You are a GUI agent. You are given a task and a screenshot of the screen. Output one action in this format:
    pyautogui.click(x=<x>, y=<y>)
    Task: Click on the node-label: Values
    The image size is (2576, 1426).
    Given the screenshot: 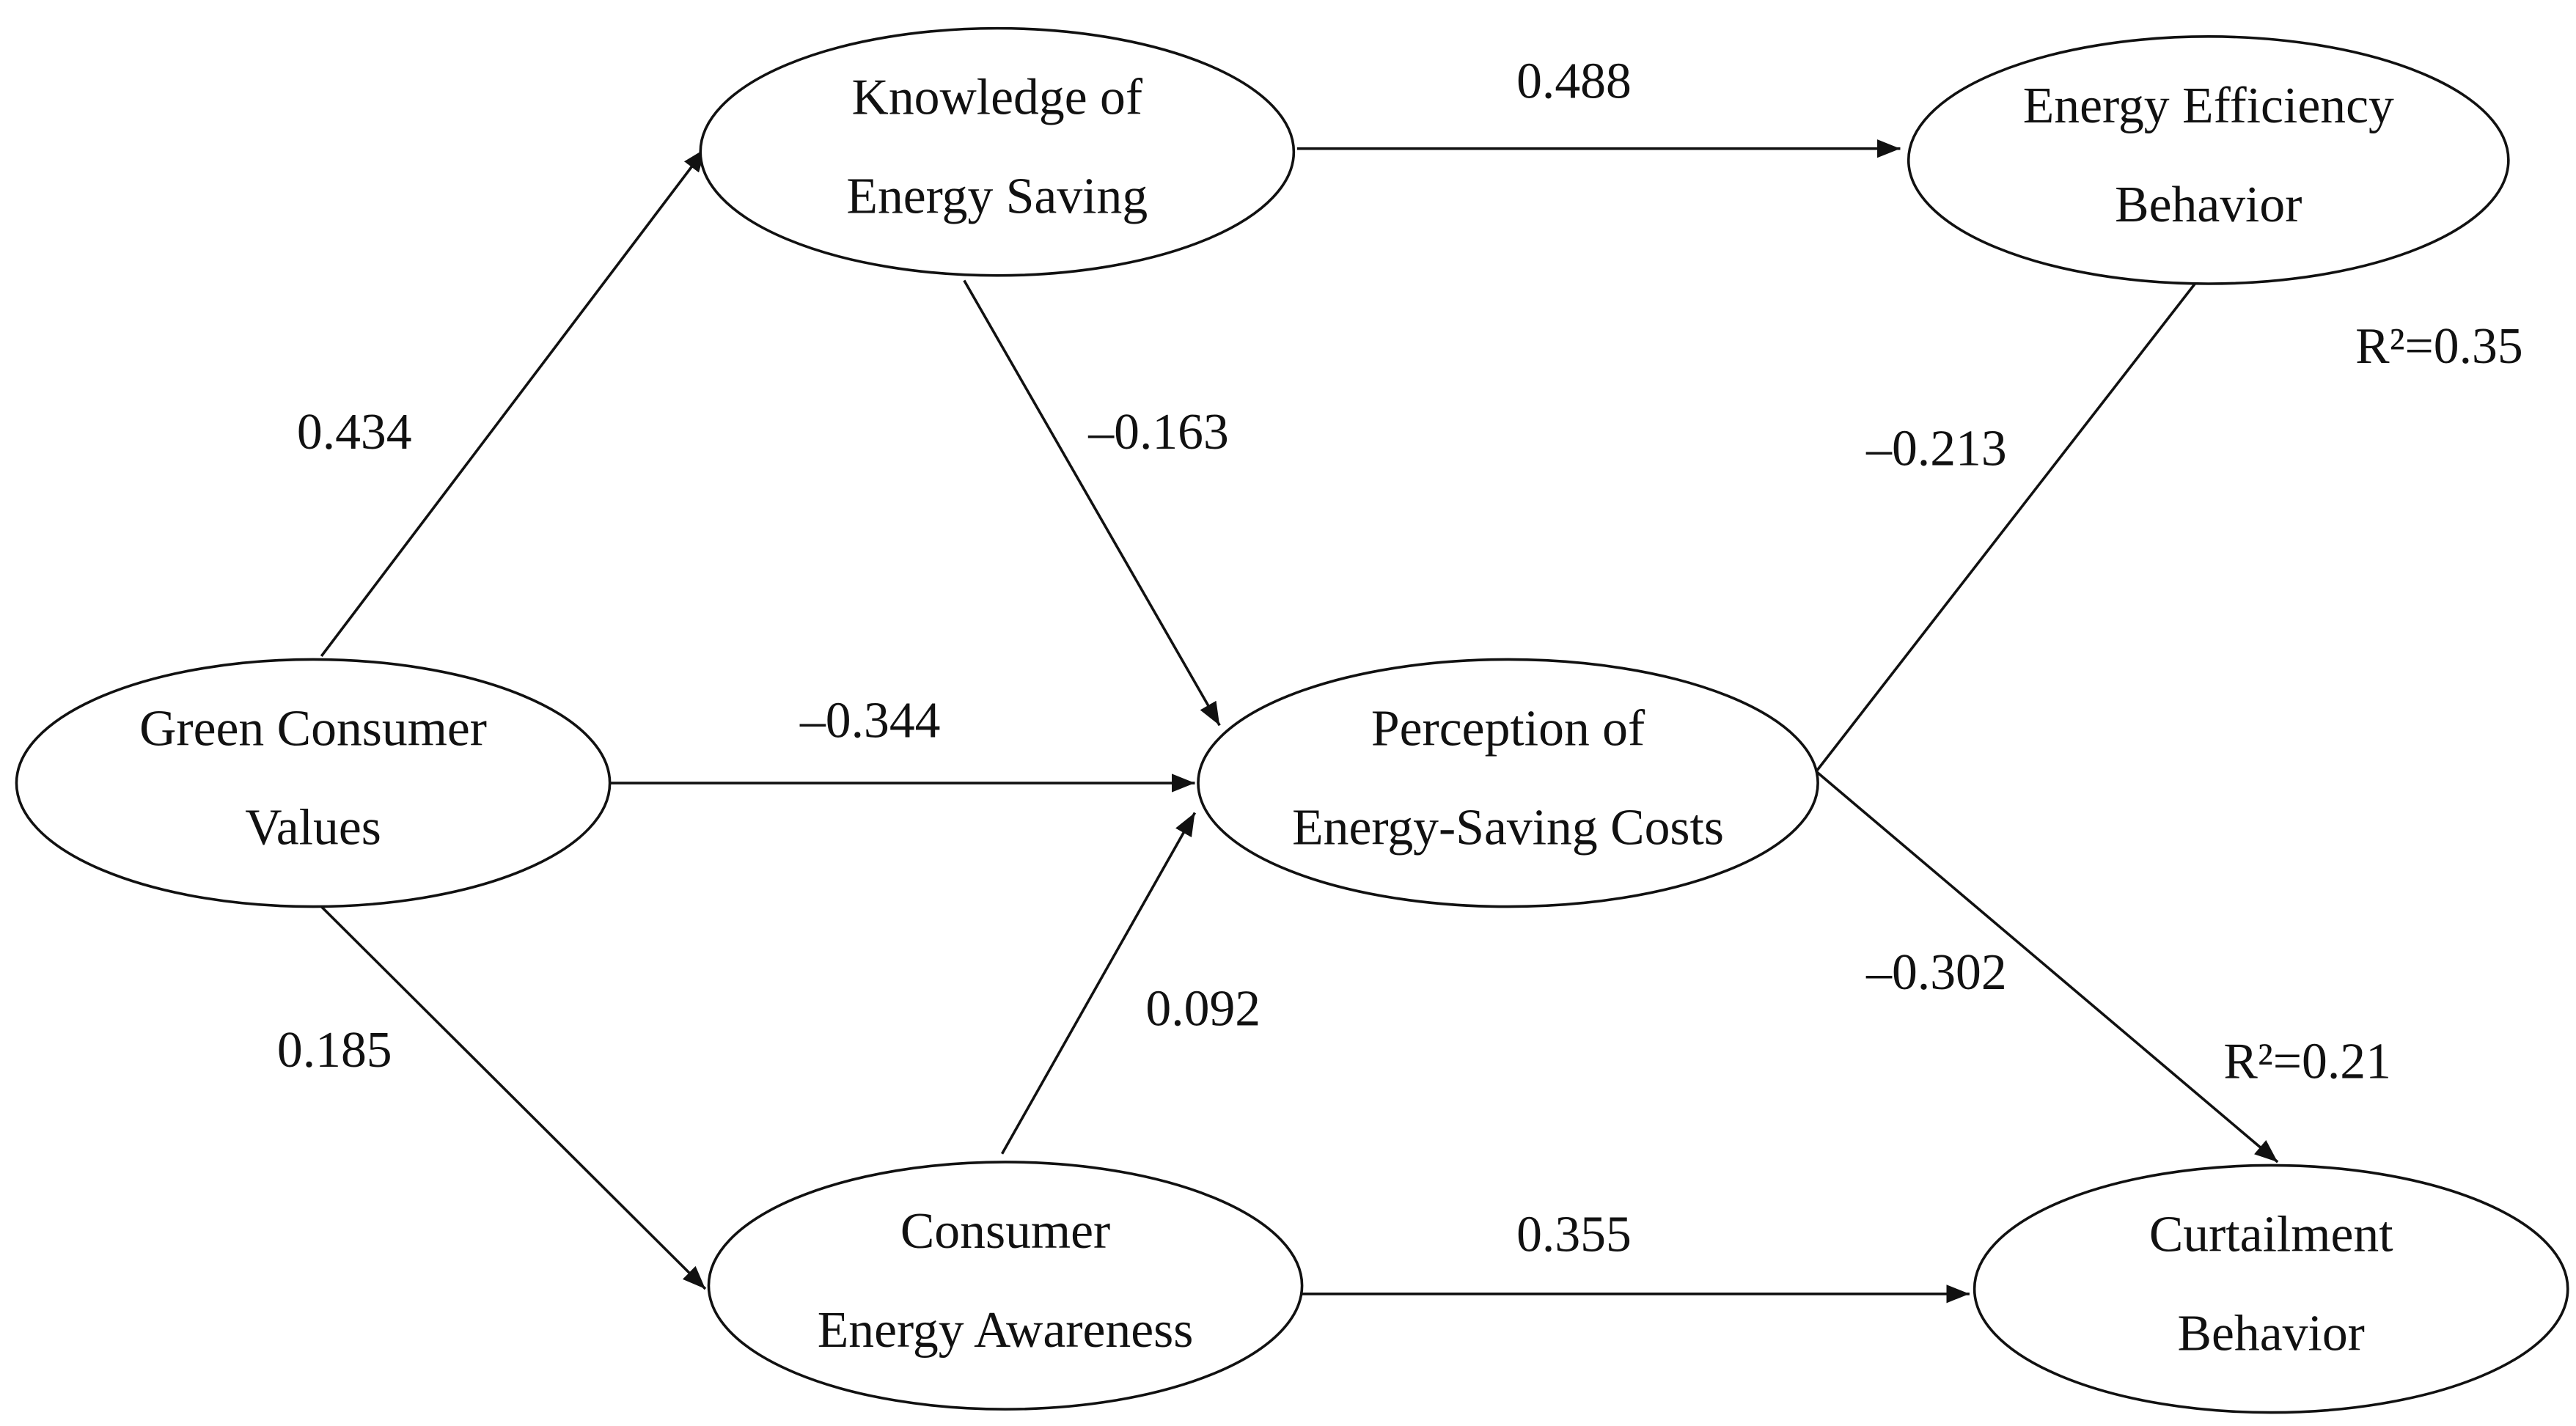 What is the action you would take?
    pyautogui.click(x=313, y=827)
    